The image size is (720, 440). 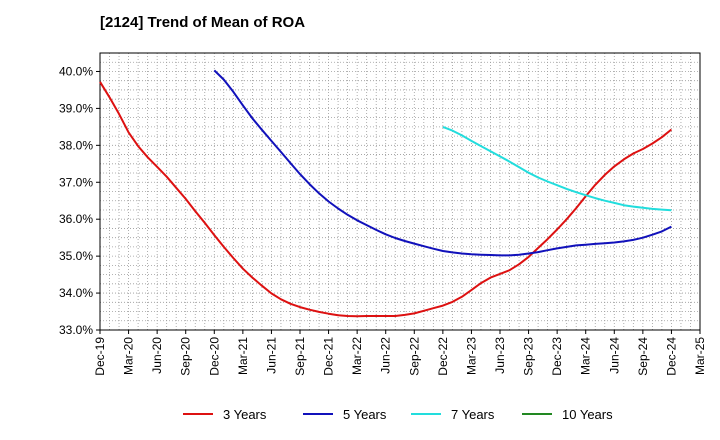 I want to click on legend-label: 7 Years, so click(x=473, y=414).